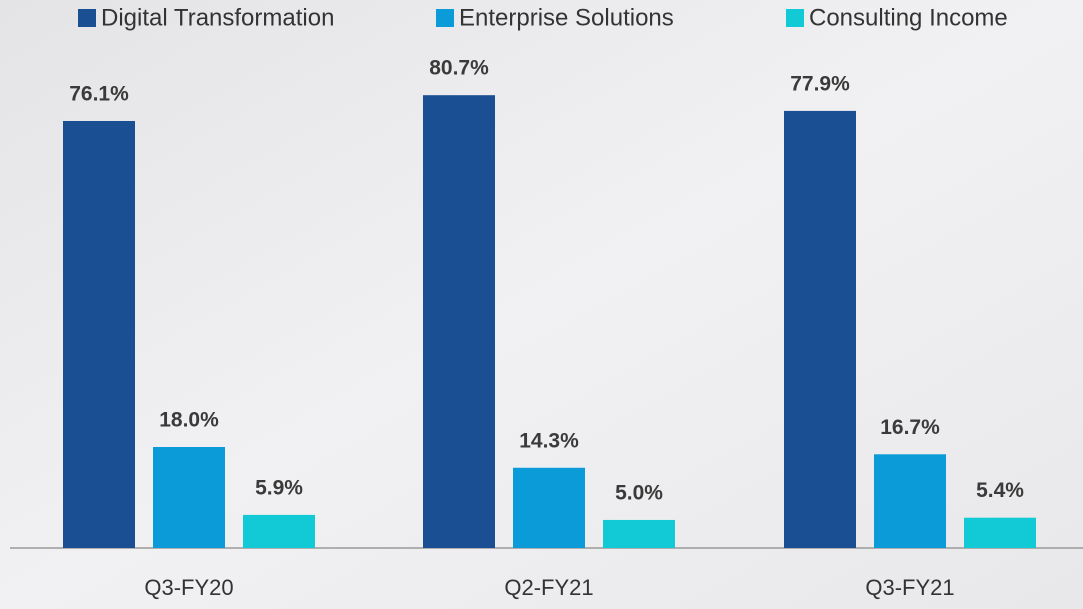 Image resolution: width=1083 pixels, height=609 pixels. What do you see at coordinates (820, 83) in the screenshot?
I see `data-label: 77.9%` at bounding box center [820, 83].